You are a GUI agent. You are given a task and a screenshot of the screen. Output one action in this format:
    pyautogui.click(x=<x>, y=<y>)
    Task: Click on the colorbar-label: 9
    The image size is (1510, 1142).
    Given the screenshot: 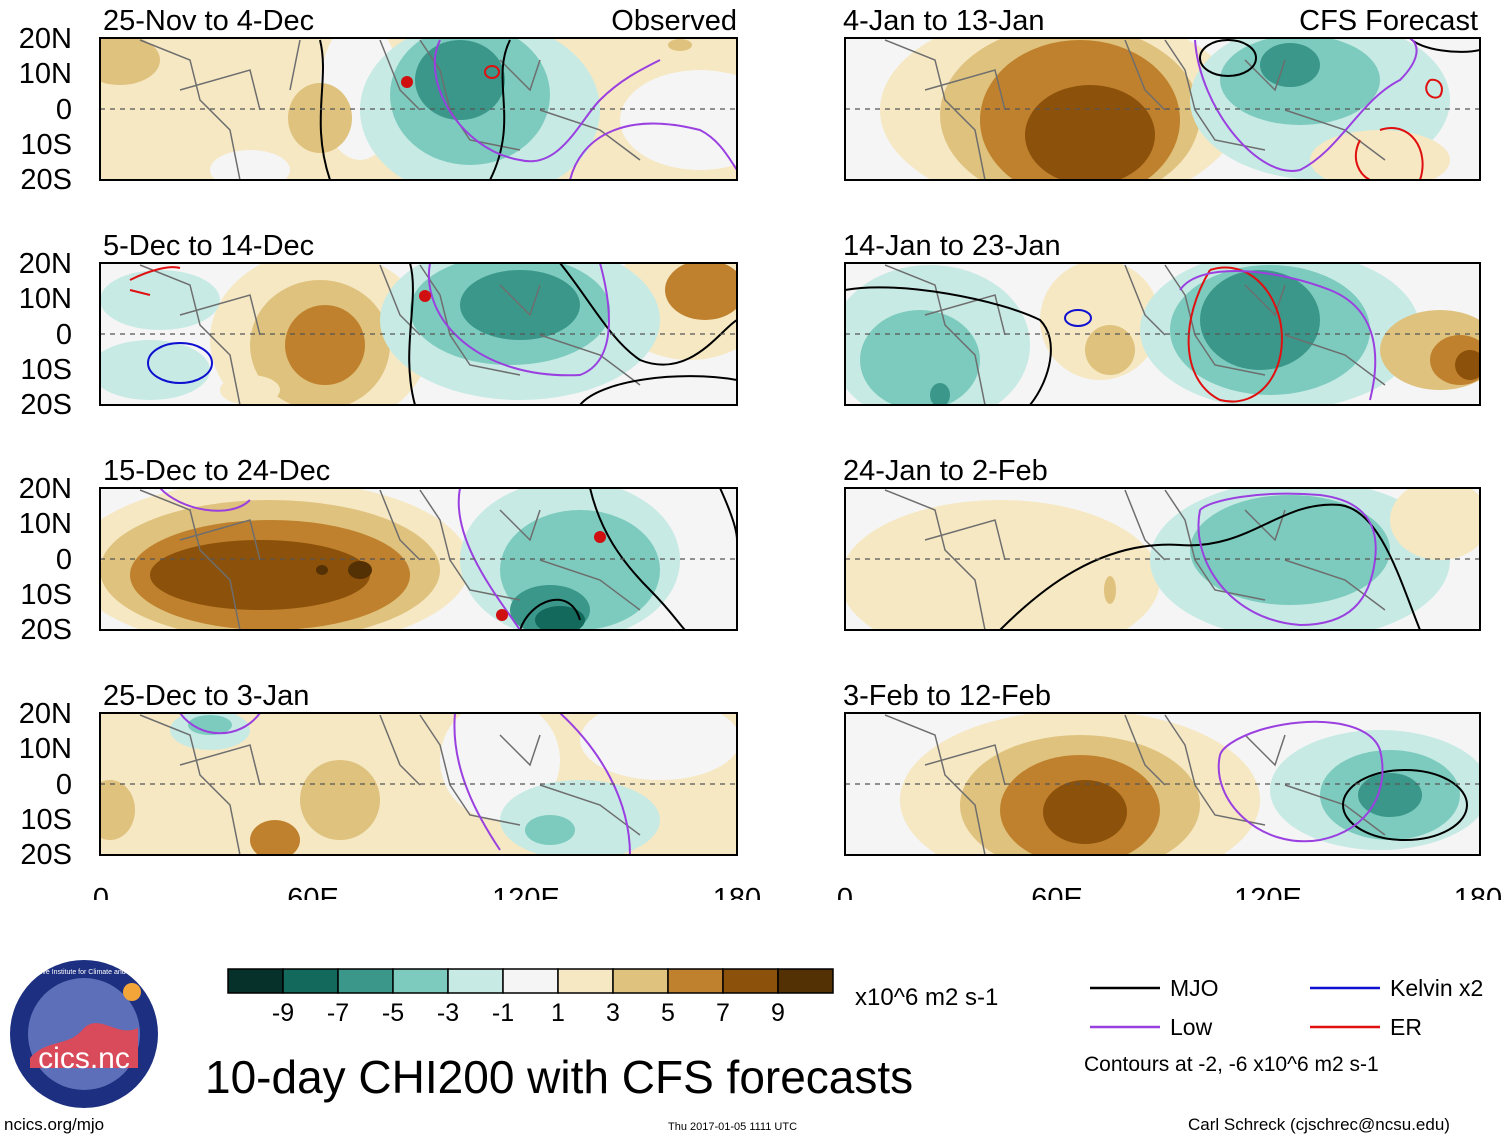 What is the action you would take?
    pyautogui.click(x=778, y=1013)
    